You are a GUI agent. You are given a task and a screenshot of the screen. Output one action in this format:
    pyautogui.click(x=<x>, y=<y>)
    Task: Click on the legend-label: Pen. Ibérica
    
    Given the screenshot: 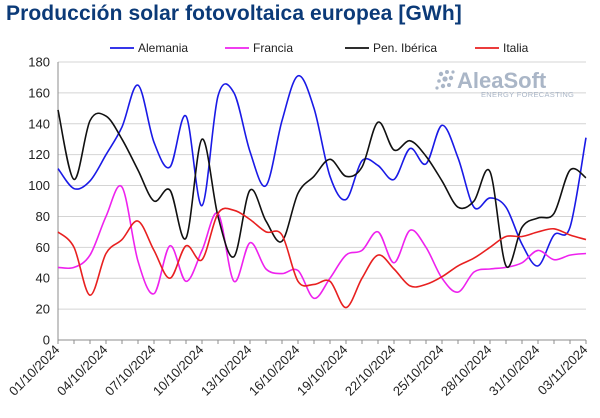 What is the action you would take?
    pyautogui.click(x=405, y=48)
    